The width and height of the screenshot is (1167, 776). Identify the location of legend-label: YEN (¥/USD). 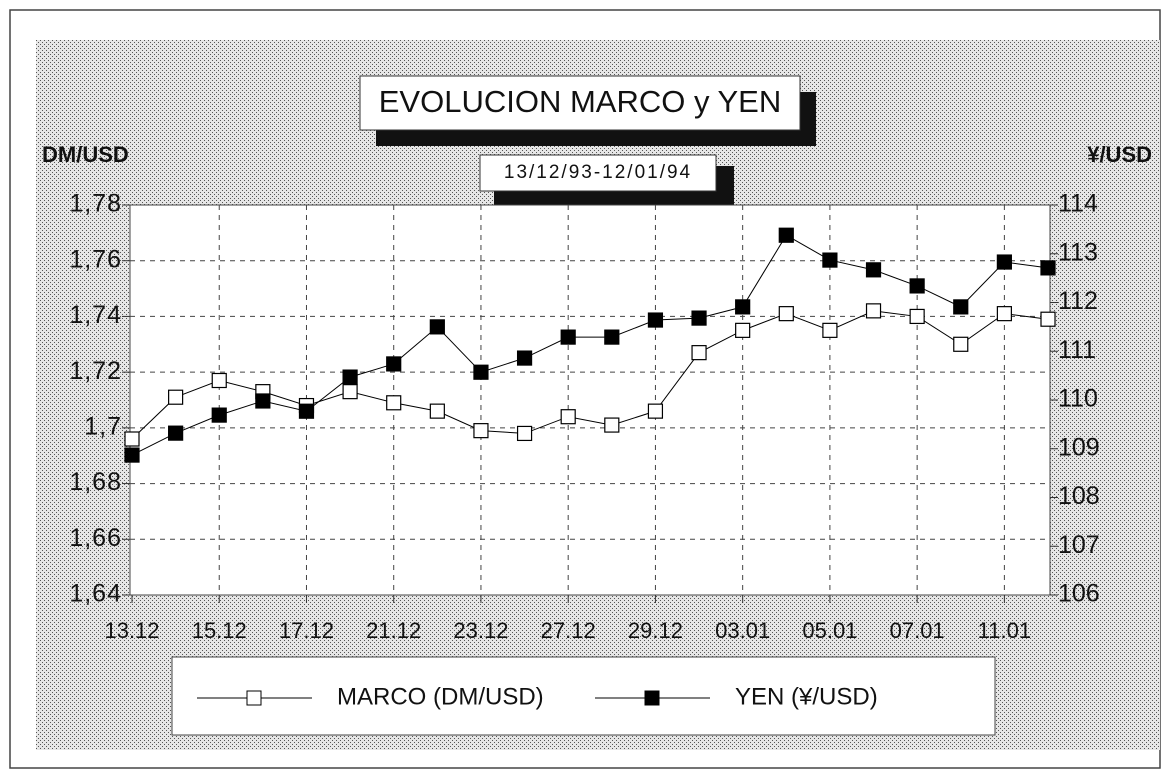
(806, 696).